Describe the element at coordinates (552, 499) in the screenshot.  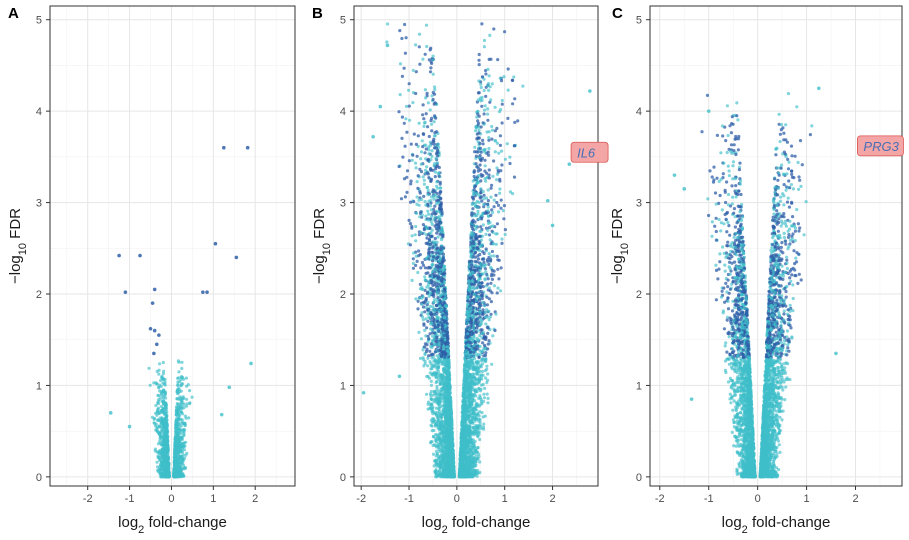
I see `x-tick-label: 2` at that location.